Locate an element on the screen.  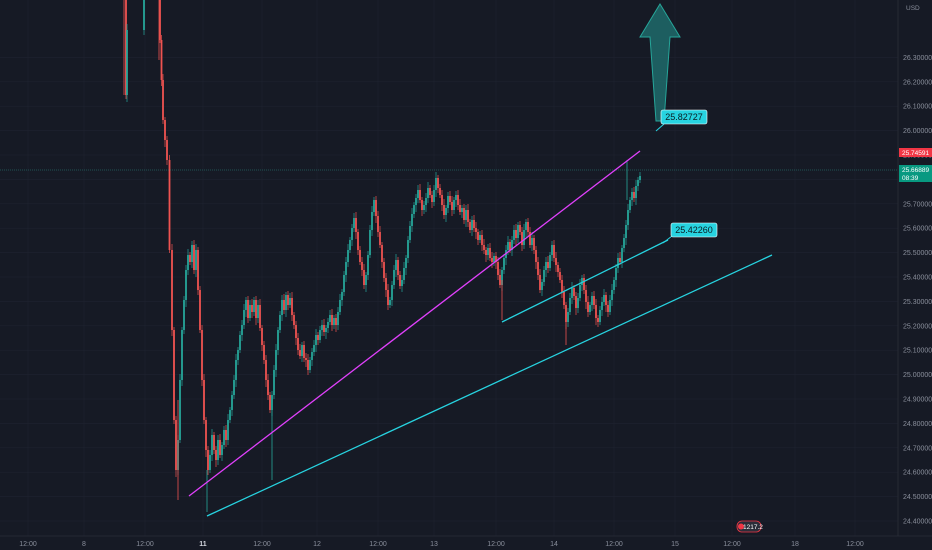
annotation-callout-2: 25.42260 is located at coordinates (690, 233).